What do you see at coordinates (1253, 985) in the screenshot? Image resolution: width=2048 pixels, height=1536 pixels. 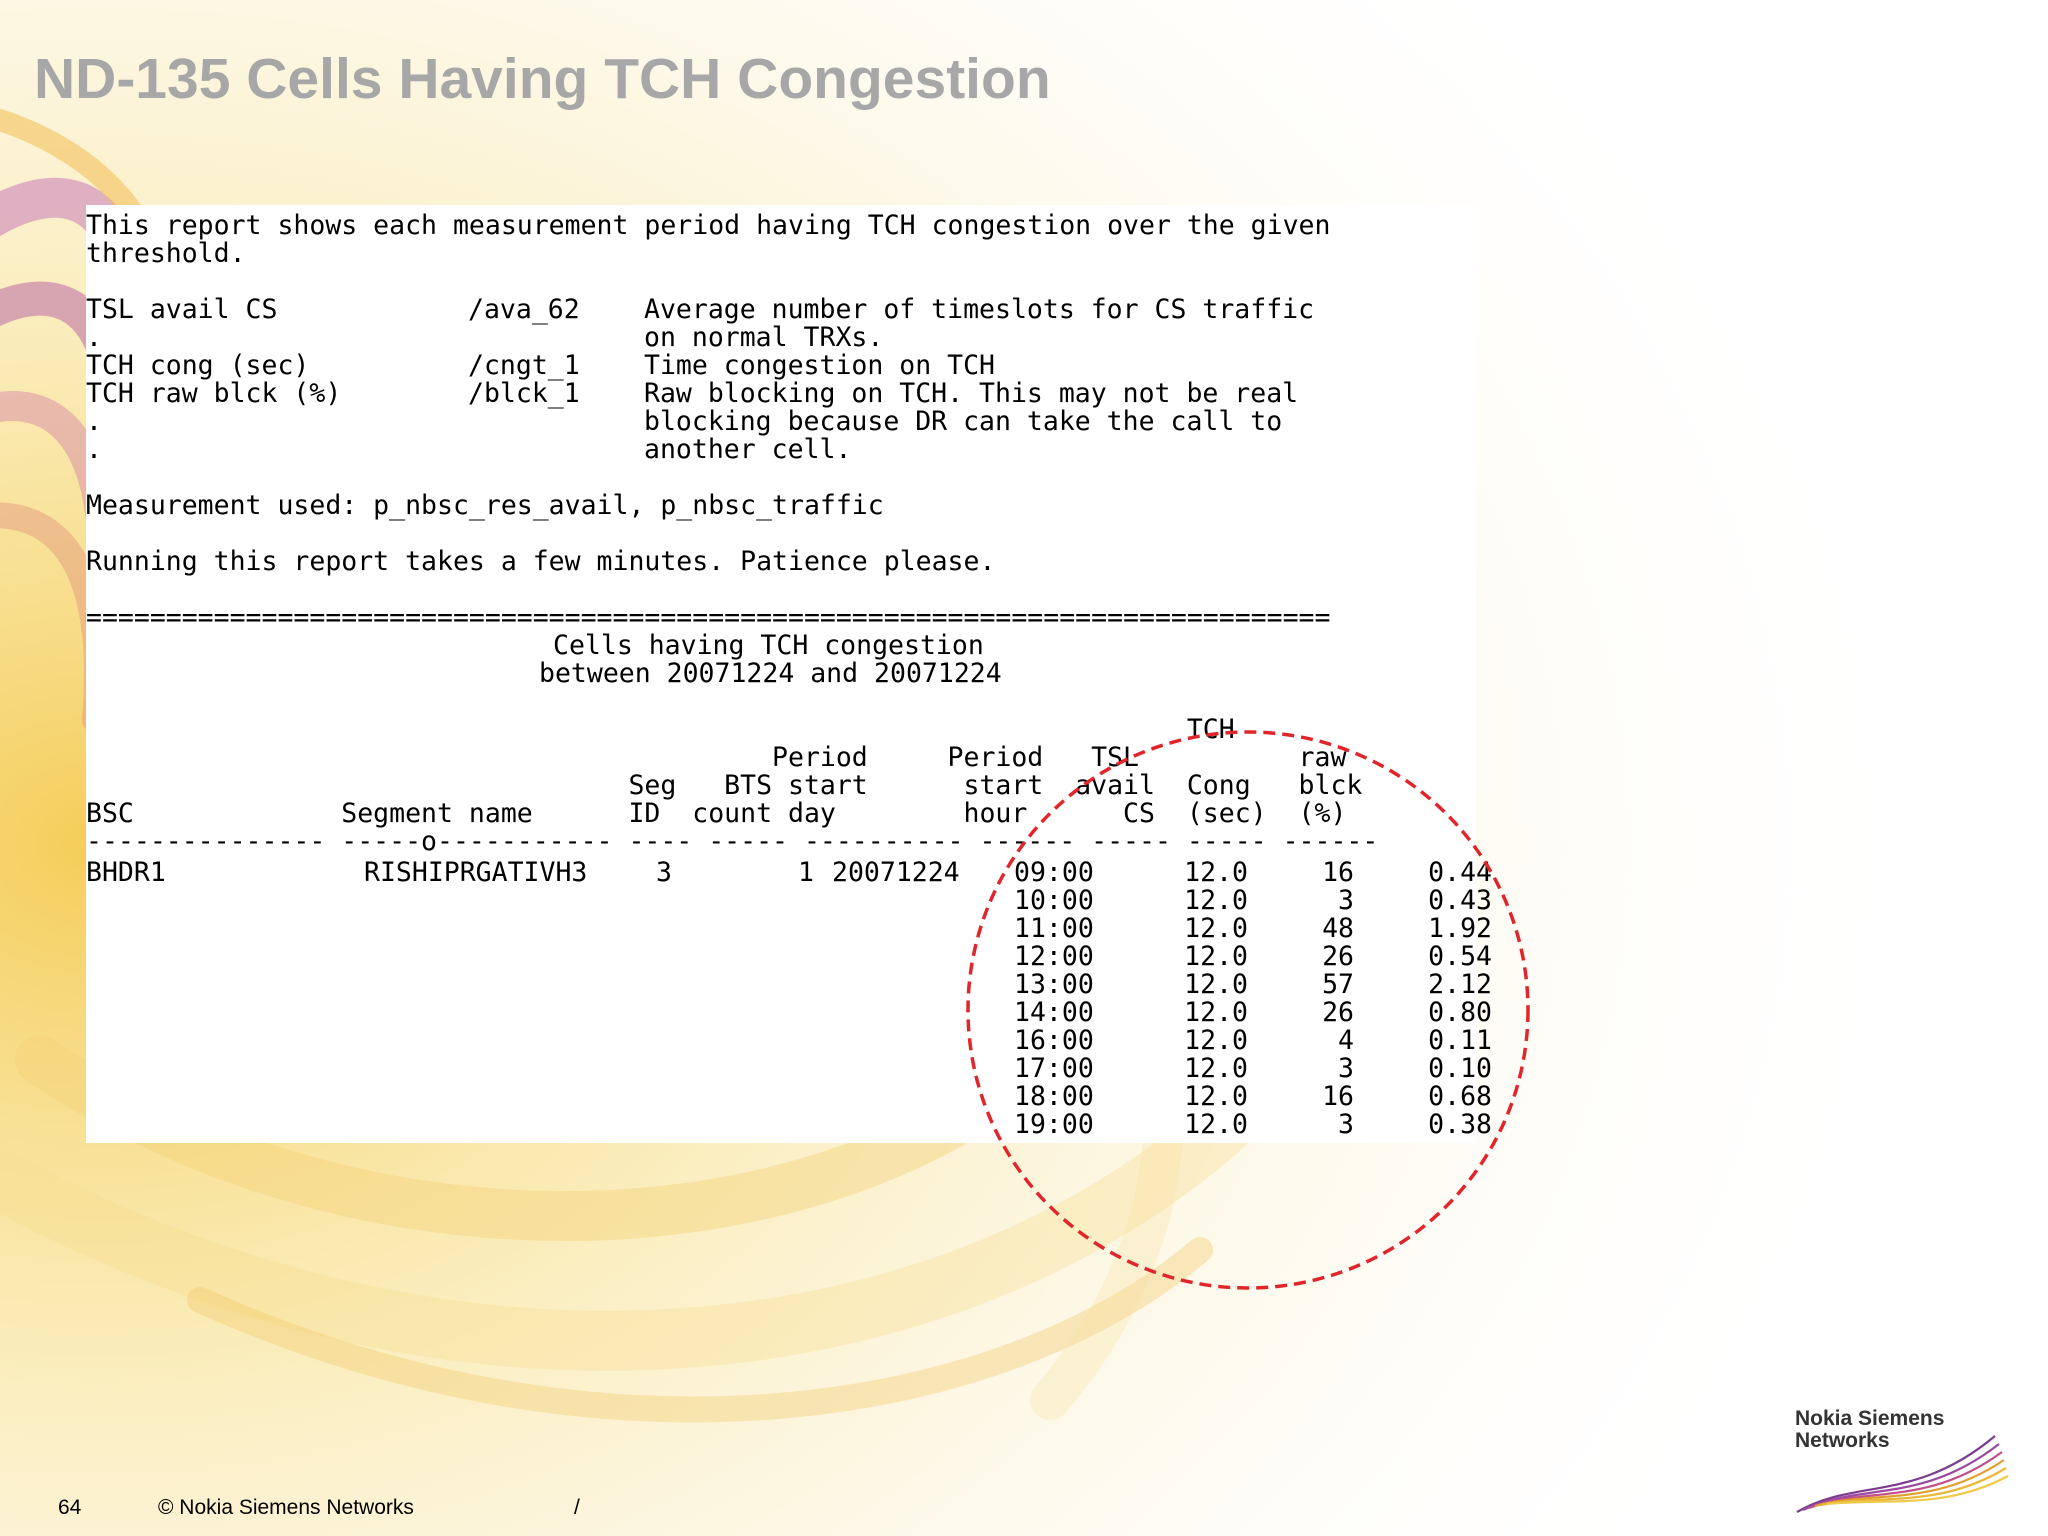 I see `table-row: 13:00 12.0 57 2.12` at bounding box center [1253, 985].